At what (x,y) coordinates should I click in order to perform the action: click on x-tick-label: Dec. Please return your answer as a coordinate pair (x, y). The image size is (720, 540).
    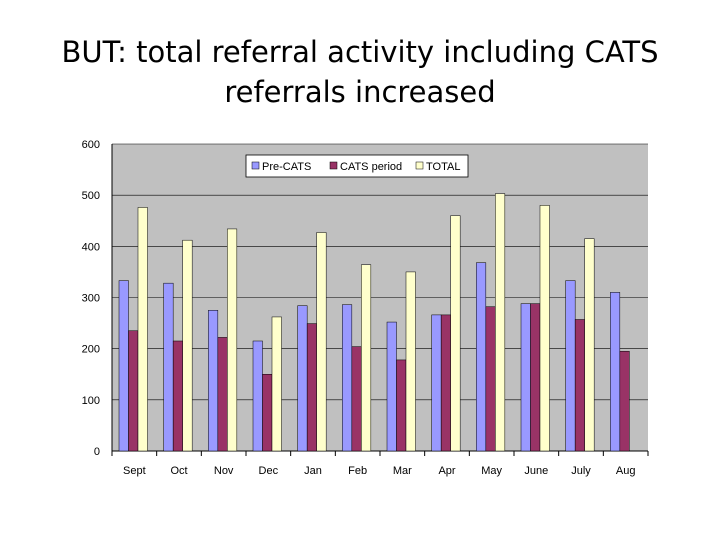
    Looking at the image, I should click on (269, 471).